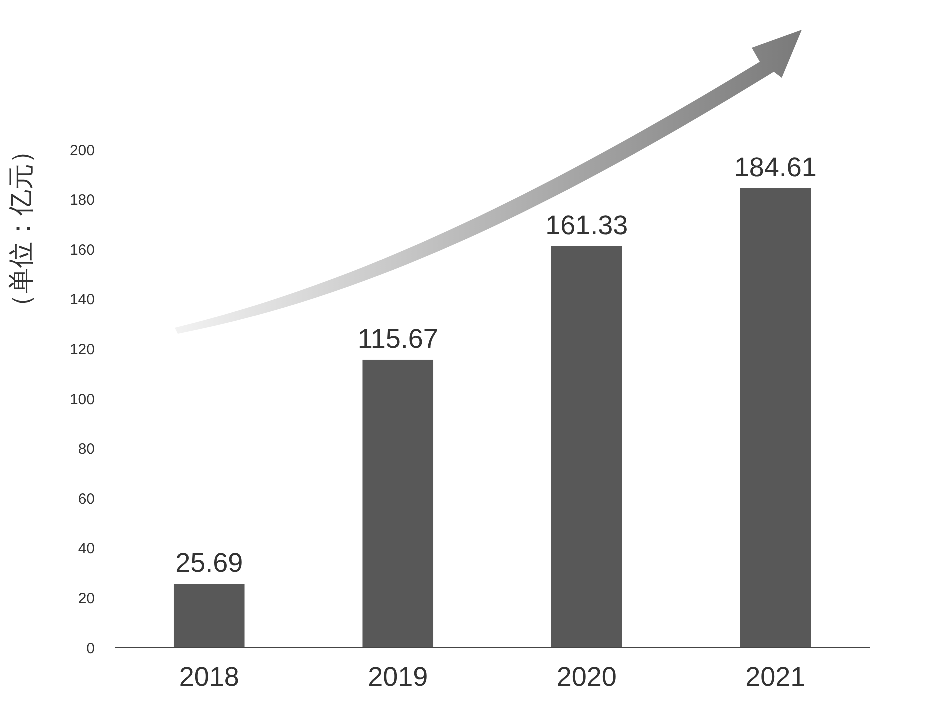  I want to click on y-tick-label: 120, so click(82, 349).